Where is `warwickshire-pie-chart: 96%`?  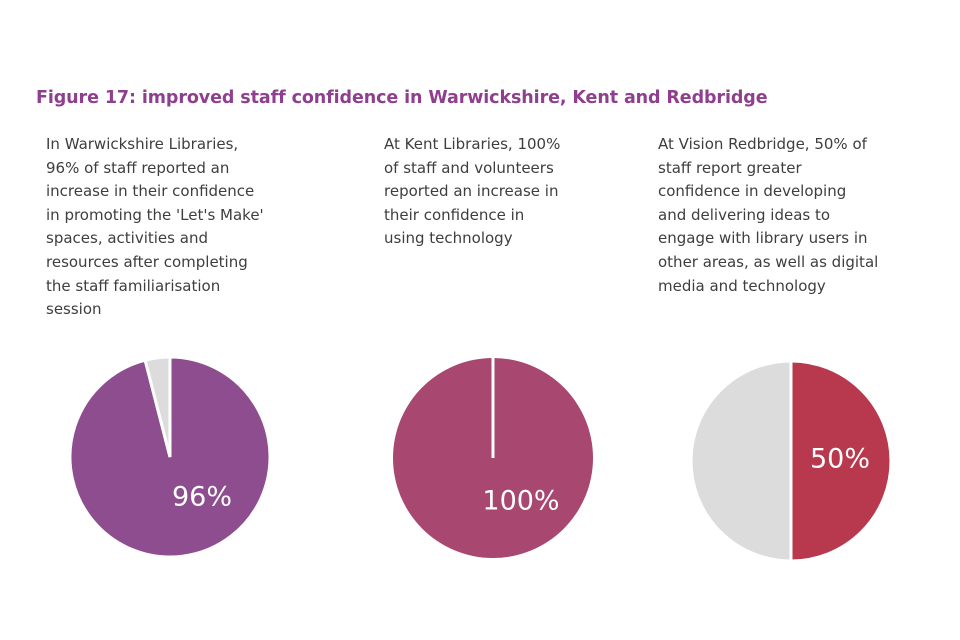
warwickshire-pie-chart: 96% is located at coordinates (170, 457).